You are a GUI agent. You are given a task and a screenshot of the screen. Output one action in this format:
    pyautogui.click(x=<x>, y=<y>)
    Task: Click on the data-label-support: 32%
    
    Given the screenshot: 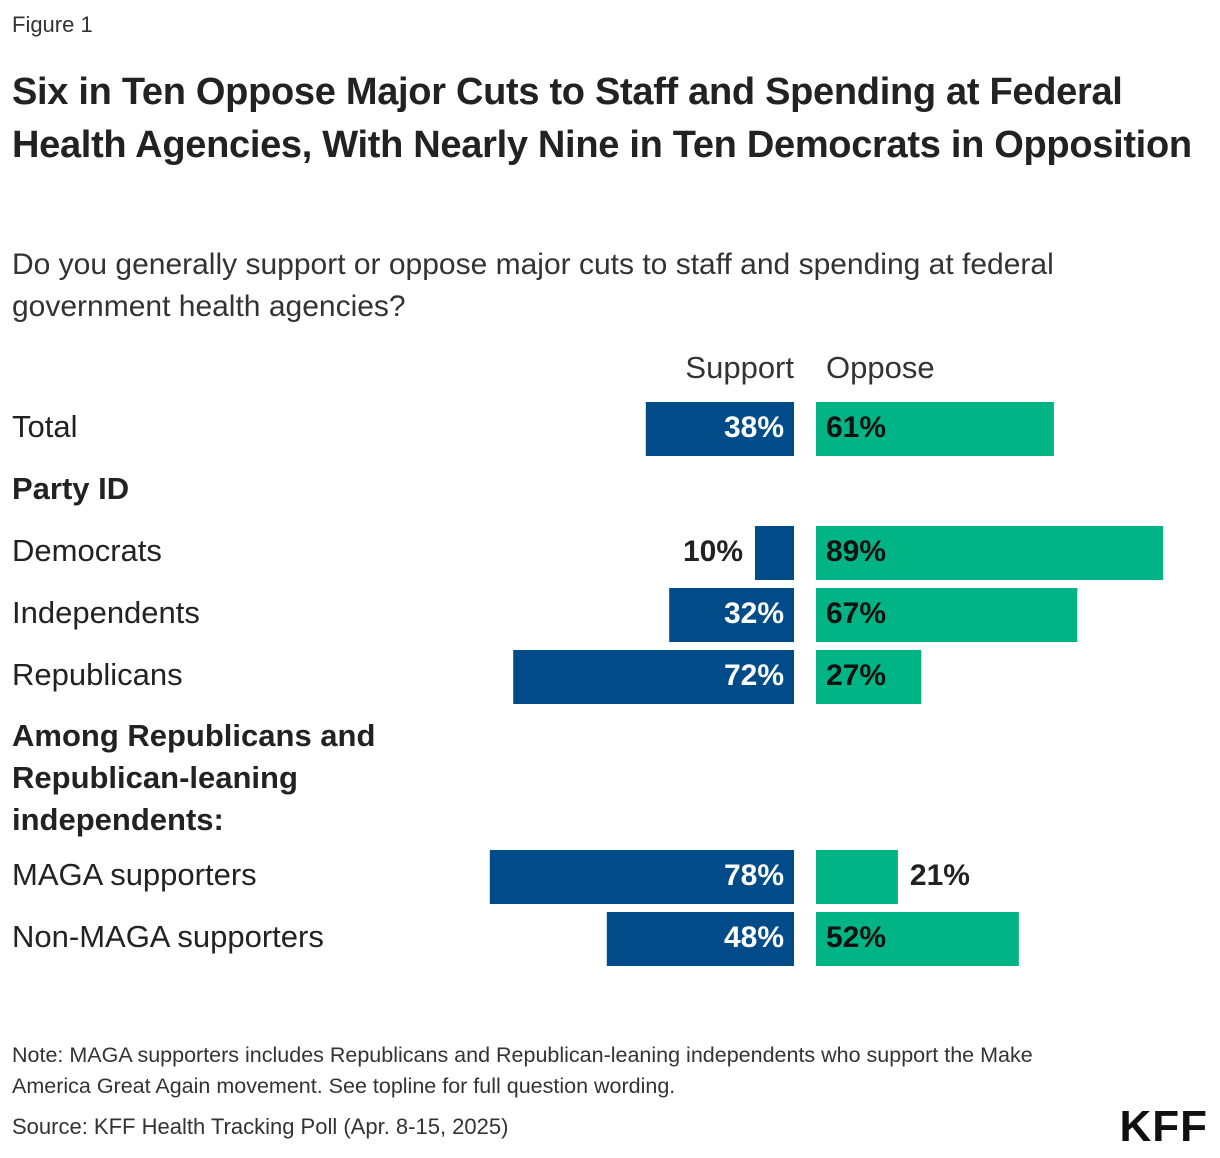 What is the action you would take?
    pyautogui.click(x=754, y=613)
    